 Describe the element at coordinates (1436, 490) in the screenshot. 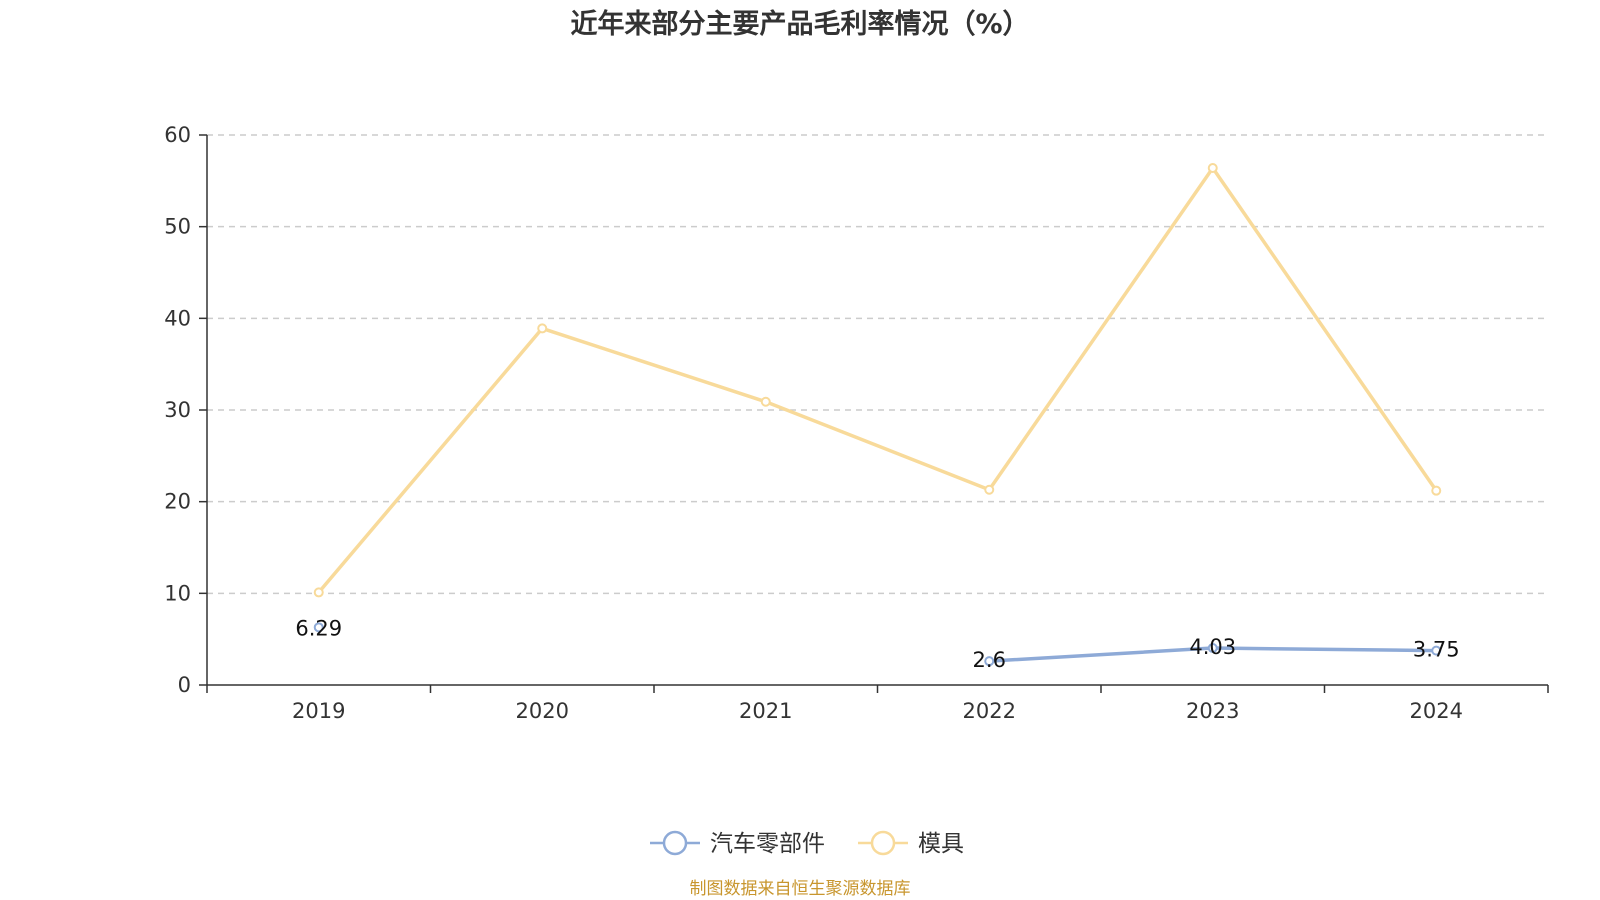

I see `data-point-模具-2024` at that location.